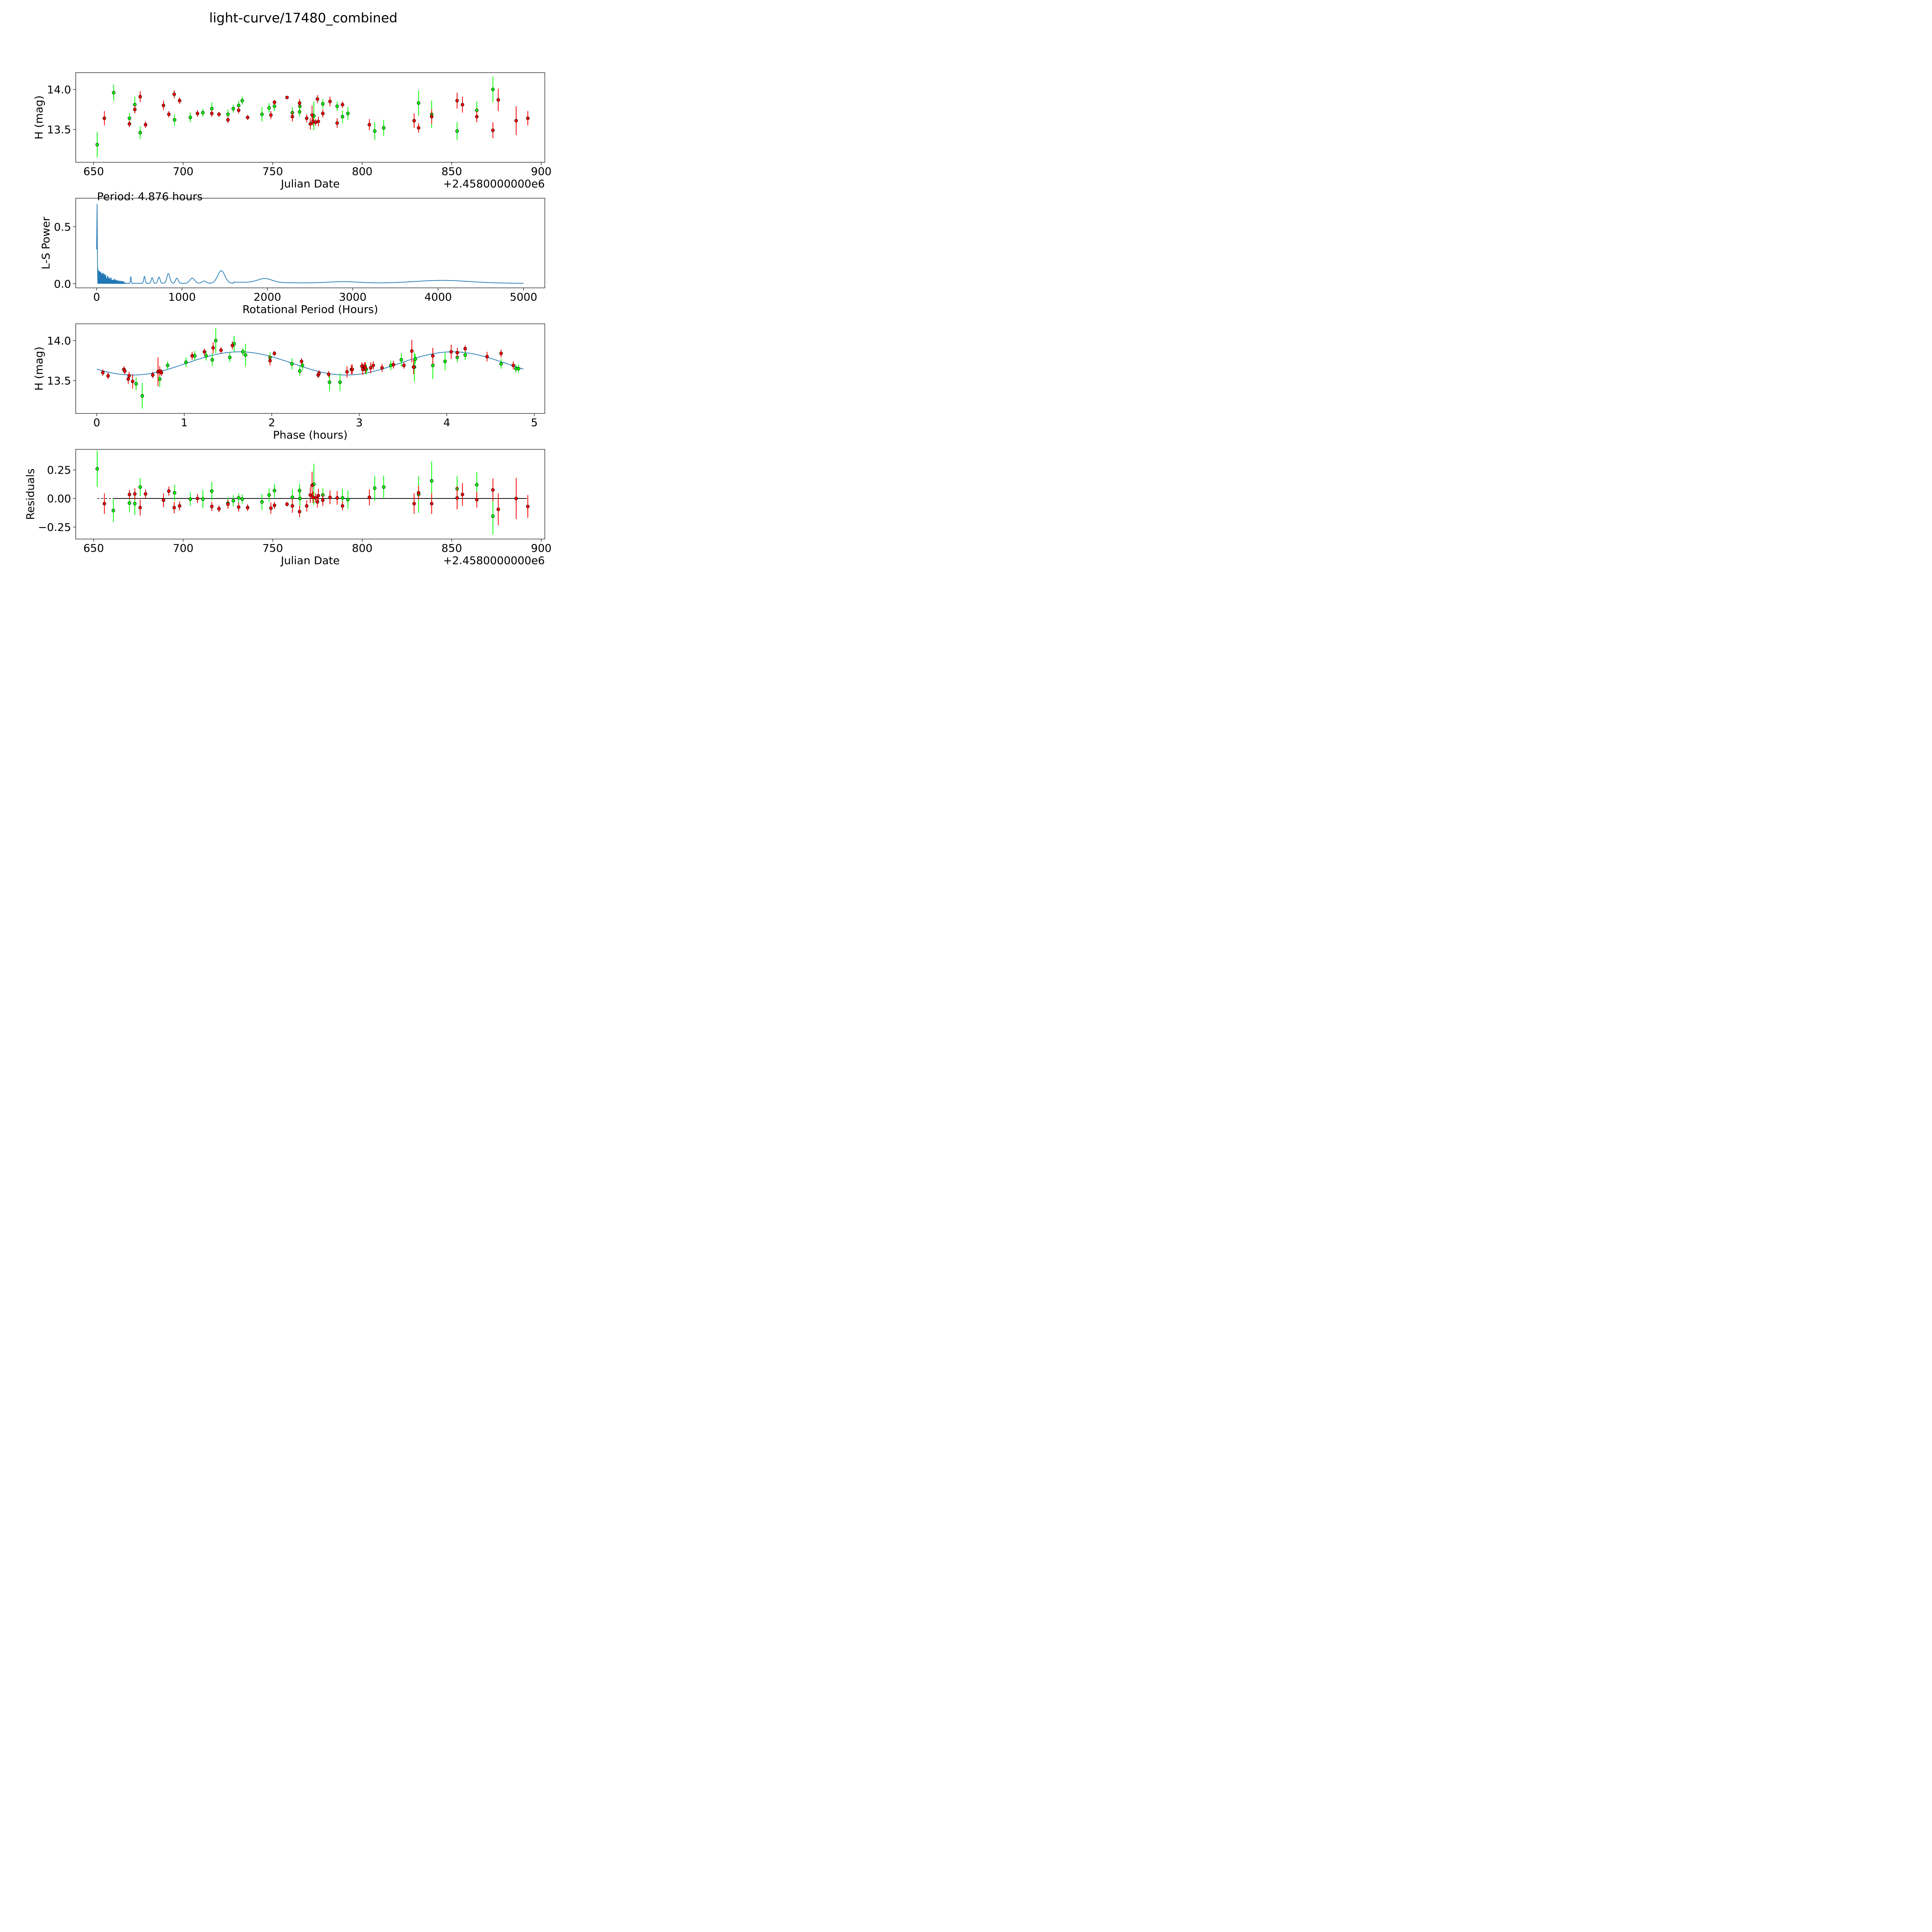 The width and height of the screenshot is (1932, 1932). I want to click on phased-y-tick-label: 14.0, so click(59, 341).